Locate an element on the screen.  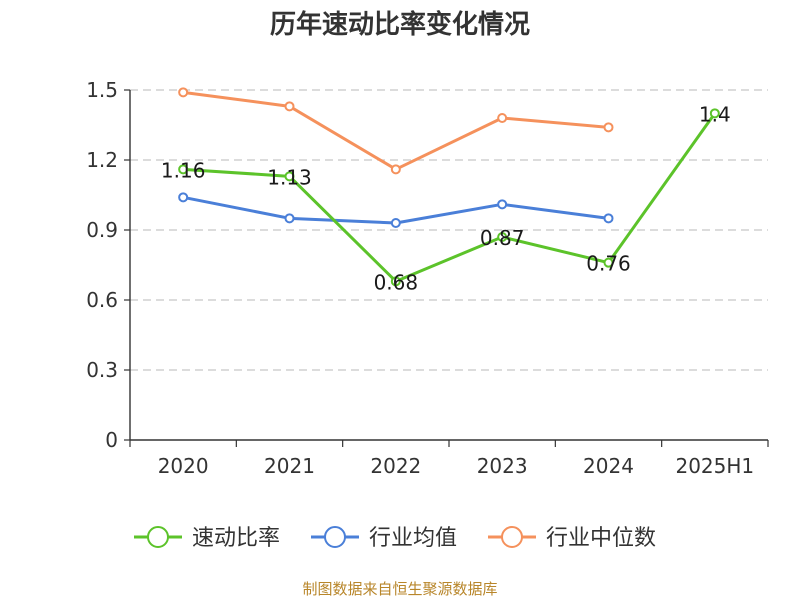
series-line is located at coordinates (395, 130).